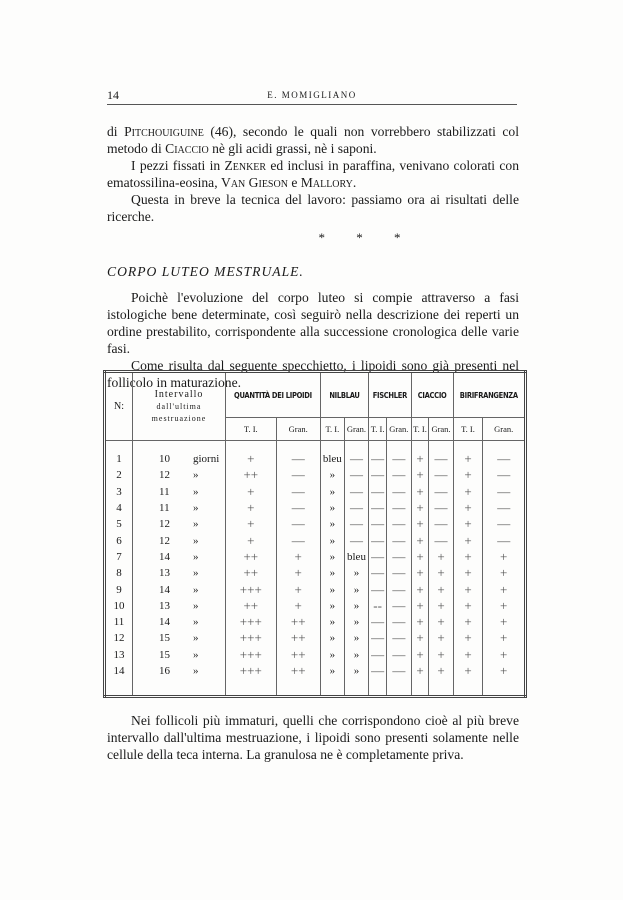 The height and width of the screenshot is (900, 623). I want to click on table-row: 5 12» + —» — — — + — + —, so click(315, 524).